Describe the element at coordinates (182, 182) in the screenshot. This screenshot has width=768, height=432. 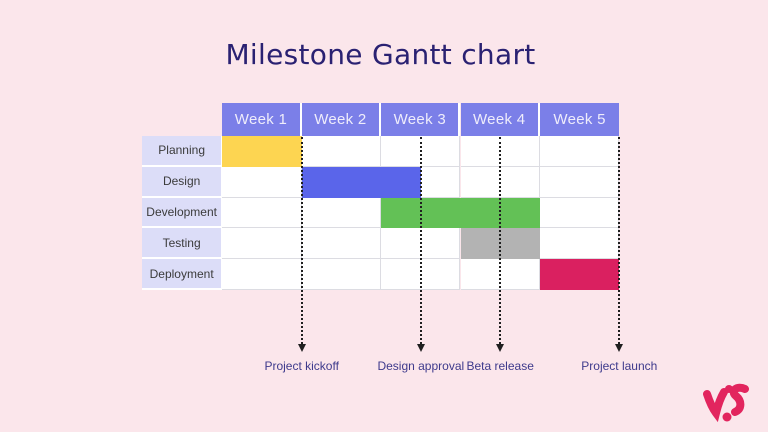
I see `task-row-label-design: Design` at that location.